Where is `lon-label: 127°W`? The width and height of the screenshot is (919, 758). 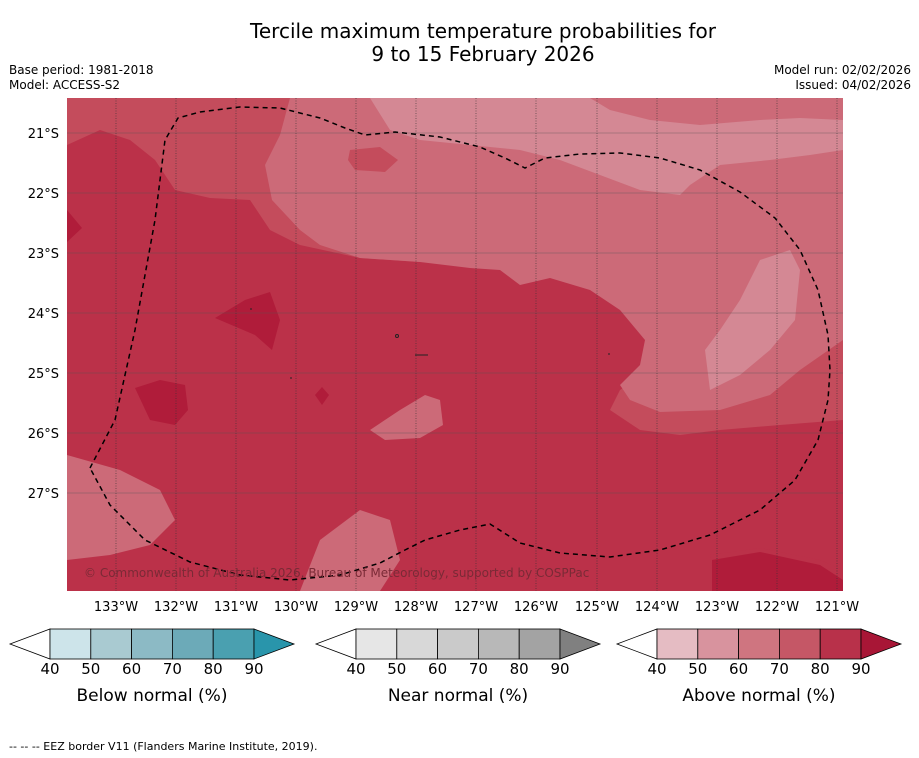
lon-label: 127°W is located at coordinates (476, 607).